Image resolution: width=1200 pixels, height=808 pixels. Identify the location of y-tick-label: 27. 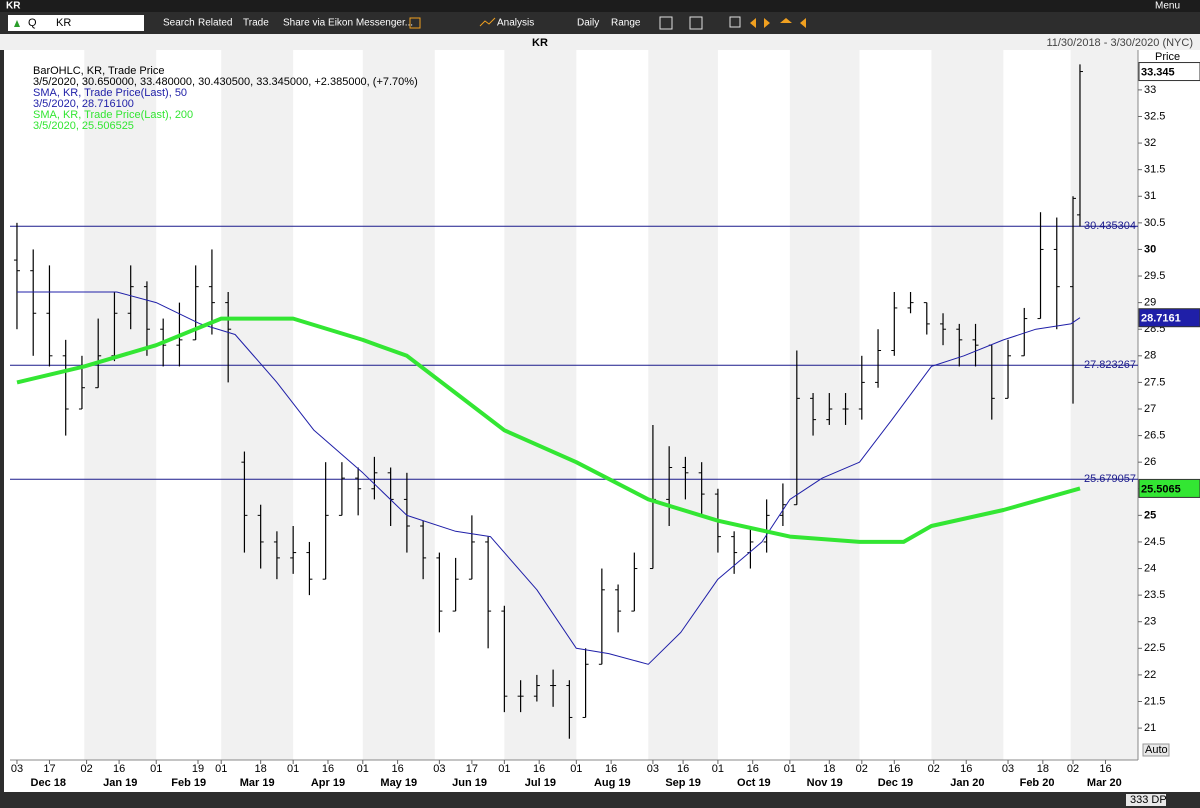
(1150, 409).